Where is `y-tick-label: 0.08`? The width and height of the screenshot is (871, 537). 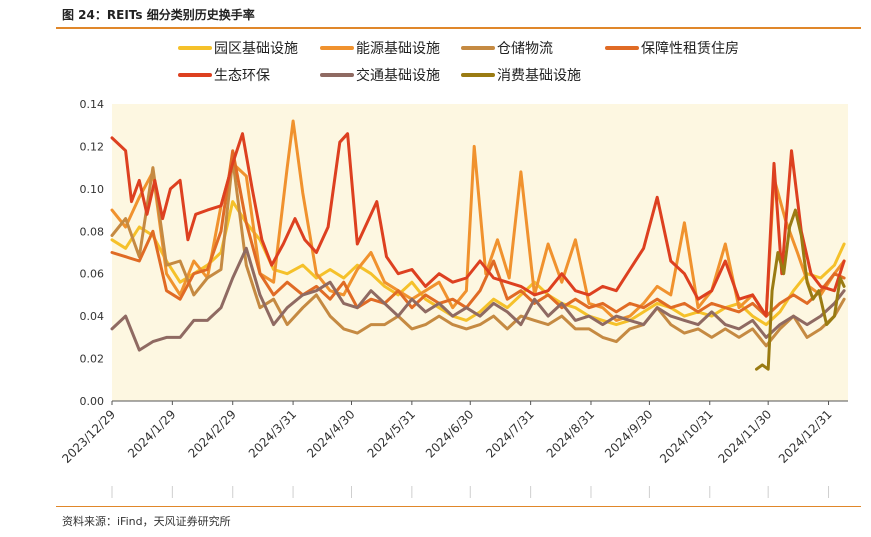 y-tick-label: 0.08 is located at coordinates (92, 231).